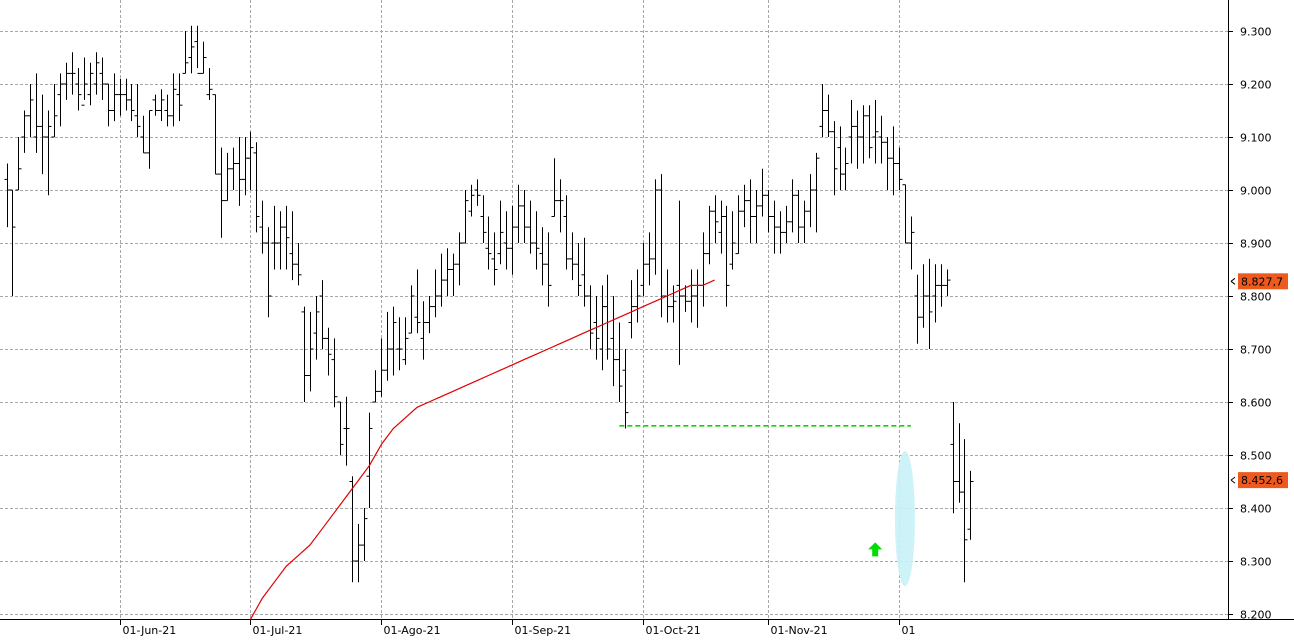 Image resolution: width=1294 pixels, height=643 pixels. What do you see at coordinates (412, 630) in the screenshot?
I see `x-tick-label: 01-Ago-21` at bounding box center [412, 630].